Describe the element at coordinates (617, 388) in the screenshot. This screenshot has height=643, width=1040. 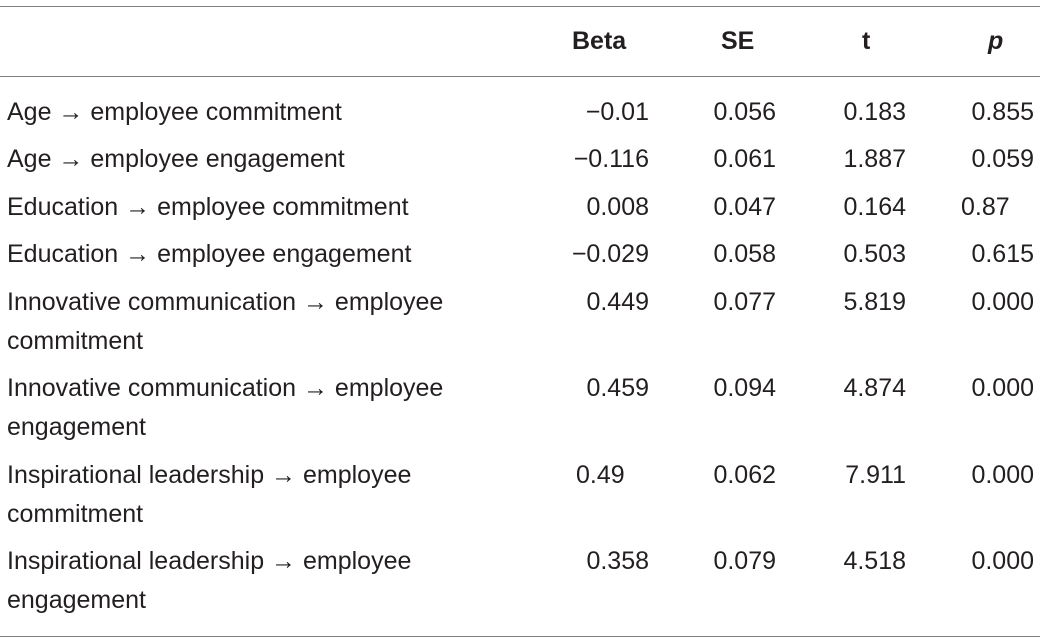
I see `cell-beta: 0.459` at that location.